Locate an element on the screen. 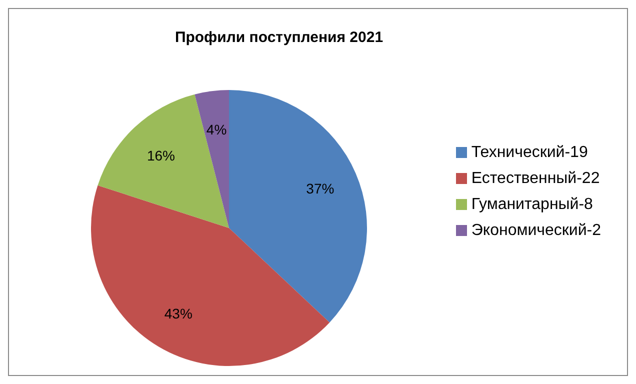 The height and width of the screenshot is (384, 636). legend-label: Технический-19 is located at coordinates (529, 152).